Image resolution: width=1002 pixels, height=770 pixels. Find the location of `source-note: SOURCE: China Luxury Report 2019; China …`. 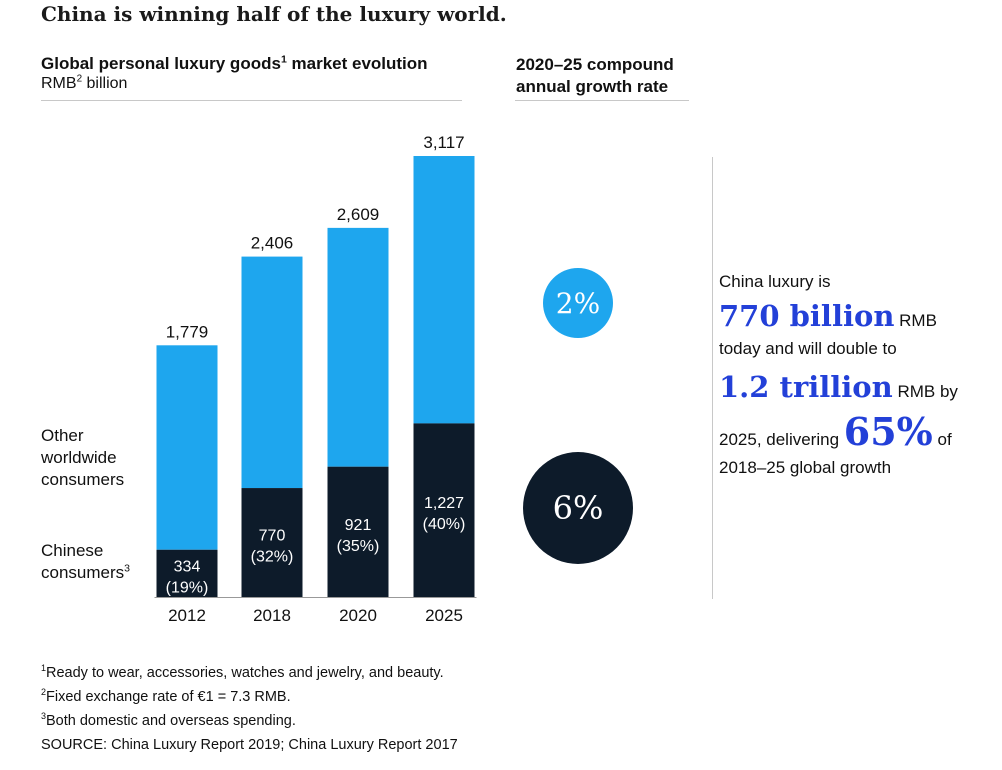

source-note: SOURCE: China Luxury Report 2019; China … is located at coordinates (249, 745).